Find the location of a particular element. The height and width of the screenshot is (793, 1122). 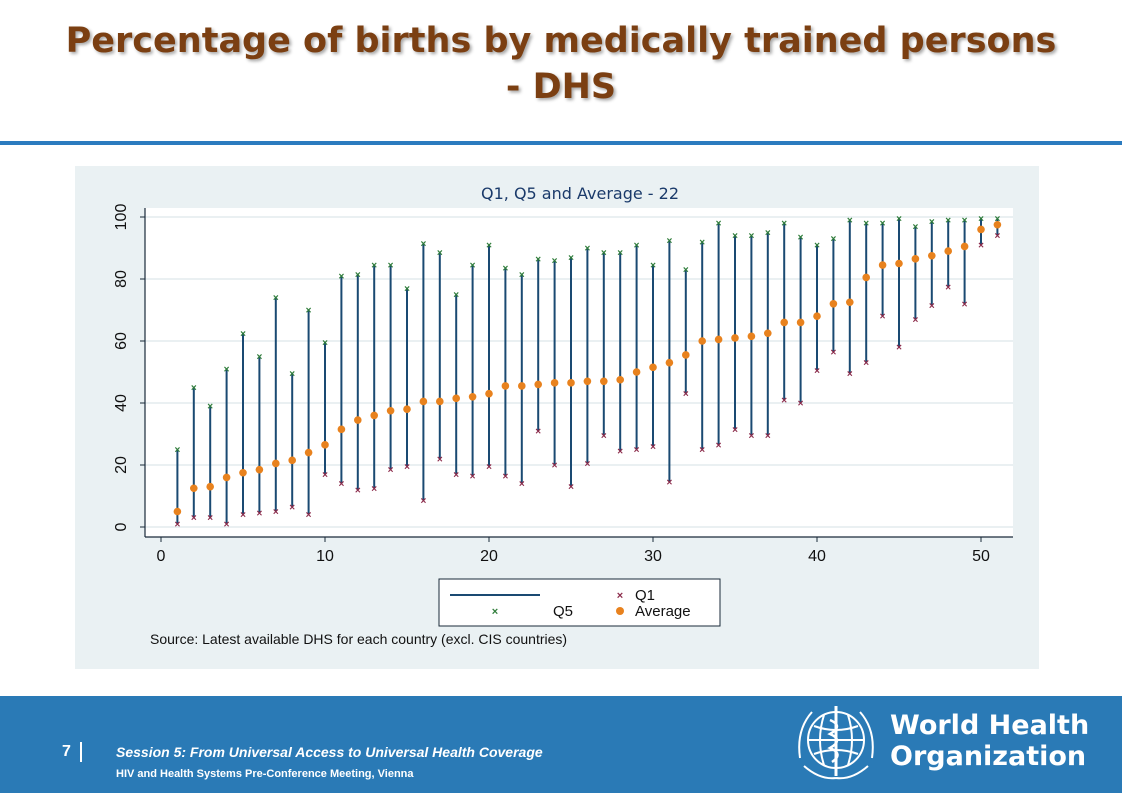

who-org-name-line-1: World Health is located at coordinates (990, 725).